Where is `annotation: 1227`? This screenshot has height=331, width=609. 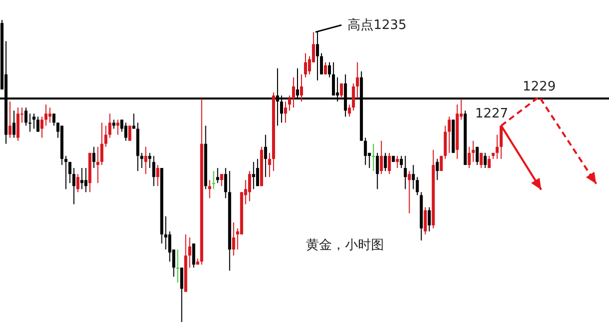 annotation: 1227 is located at coordinates (491, 114).